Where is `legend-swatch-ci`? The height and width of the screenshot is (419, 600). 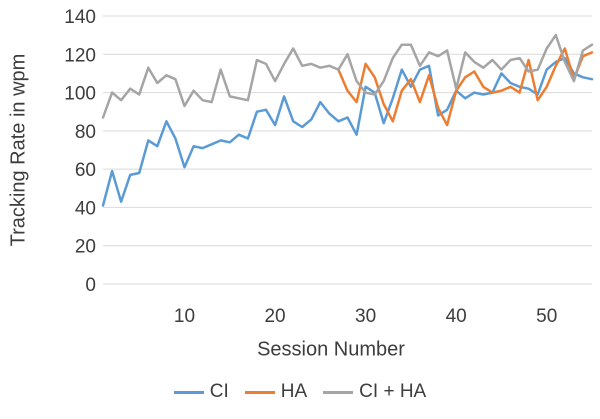 legend-swatch-ci is located at coordinates (188, 392).